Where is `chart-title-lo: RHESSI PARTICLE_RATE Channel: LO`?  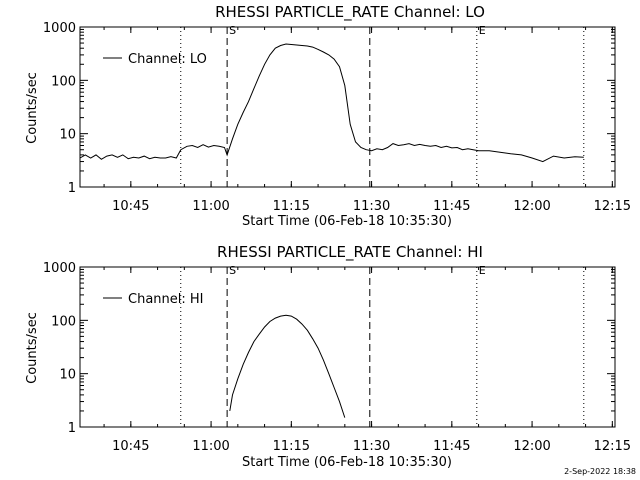 chart-title-lo: RHESSI PARTICLE_RATE Channel: LO is located at coordinates (350, 12).